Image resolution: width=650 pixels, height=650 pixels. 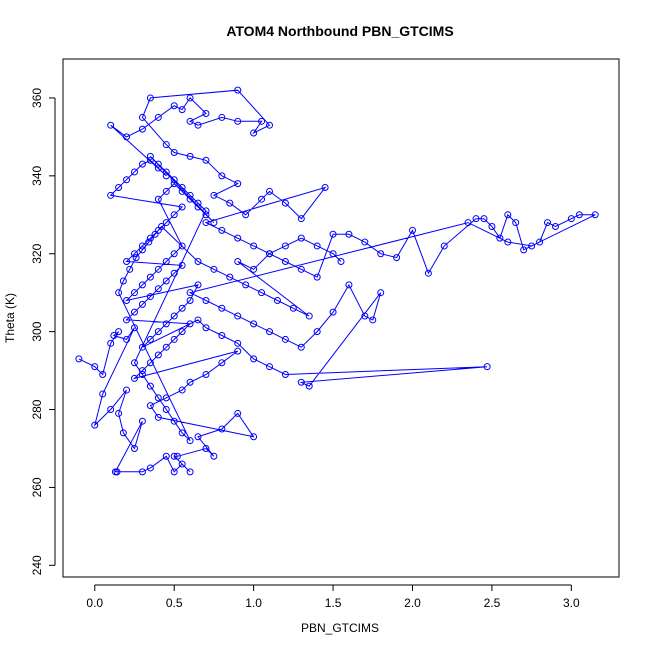 I want to click on y-tick-label: 340, so click(x=37, y=176).